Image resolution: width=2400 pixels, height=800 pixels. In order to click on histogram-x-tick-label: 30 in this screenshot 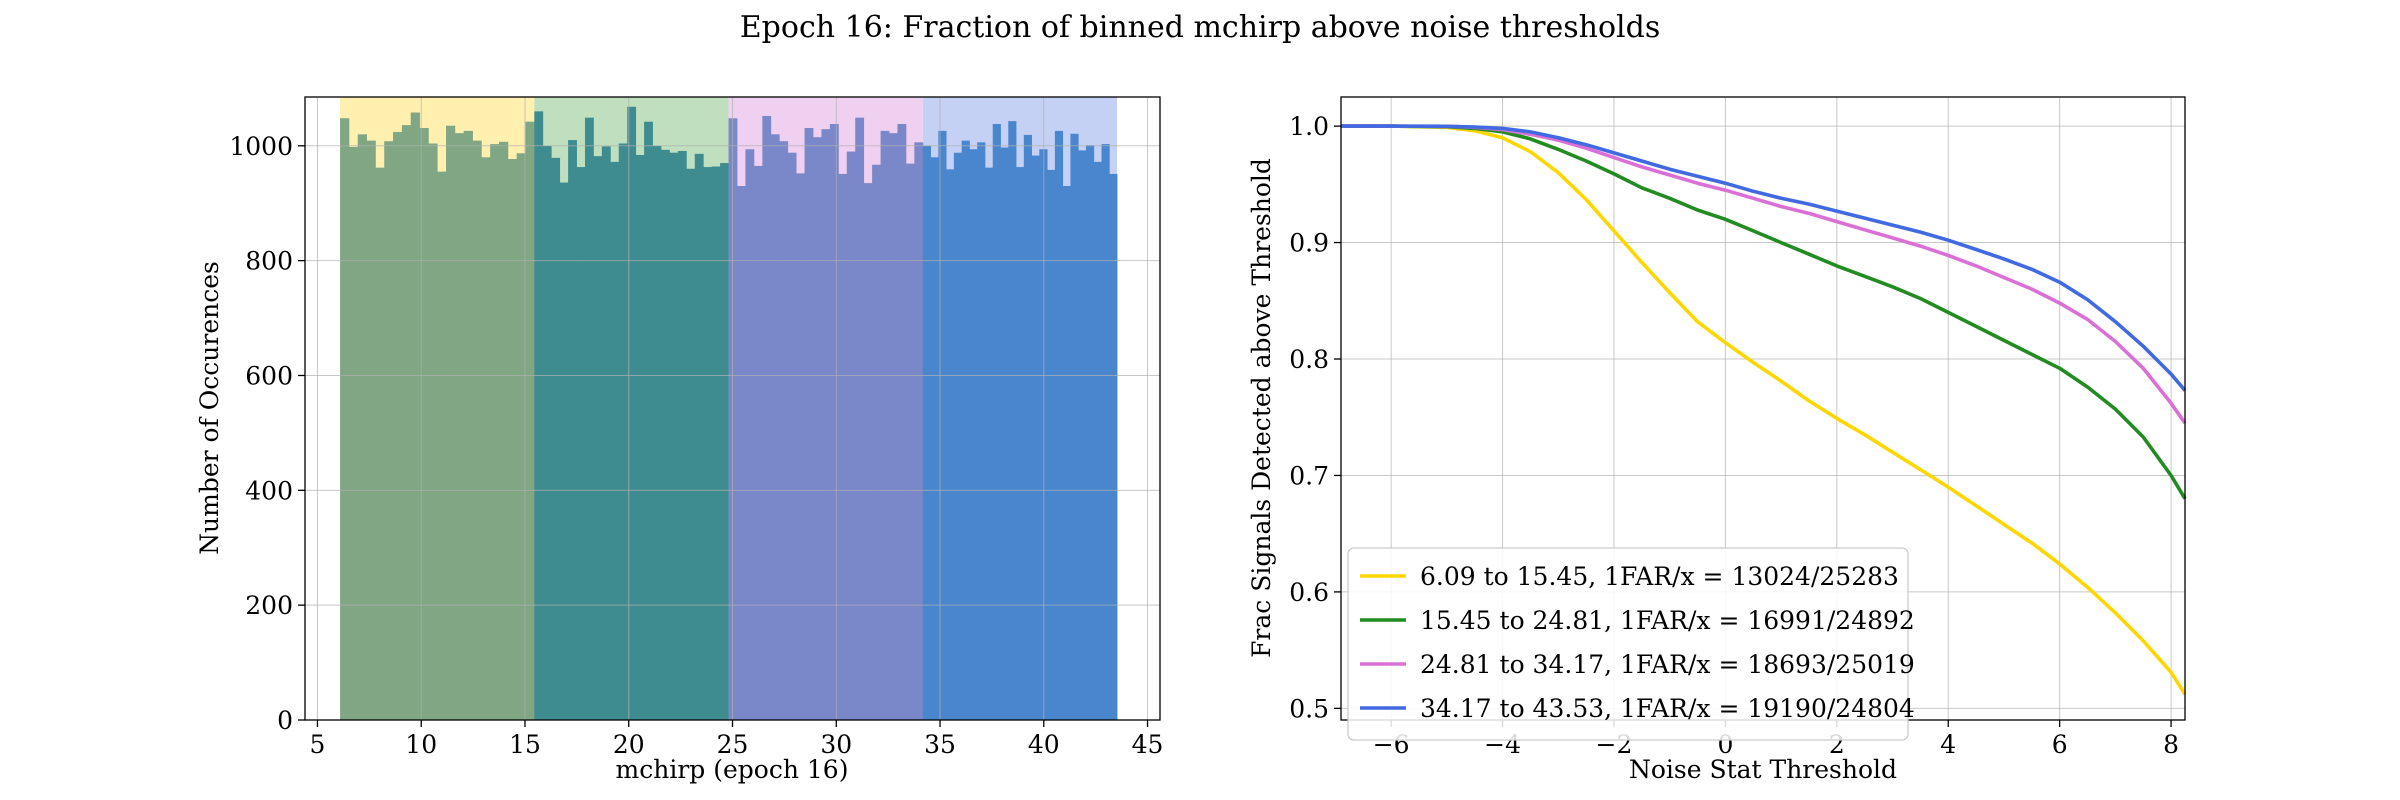, I will do `click(836, 744)`.